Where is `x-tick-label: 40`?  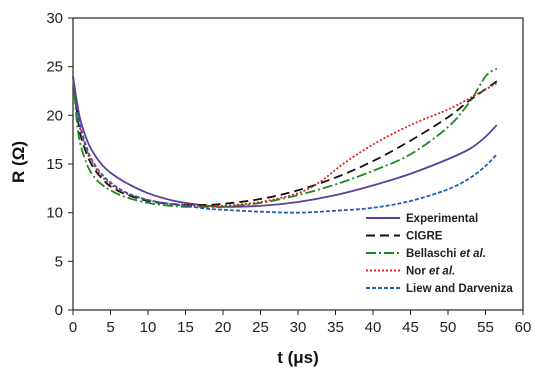 x-tick-label: 40 is located at coordinates (373, 327).